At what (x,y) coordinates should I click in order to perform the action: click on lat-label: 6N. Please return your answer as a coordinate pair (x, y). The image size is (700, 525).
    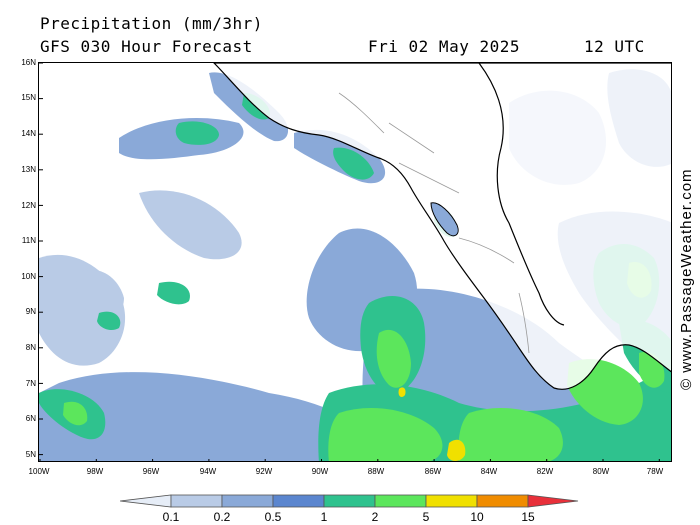
    Looking at the image, I should click on (30, 418).